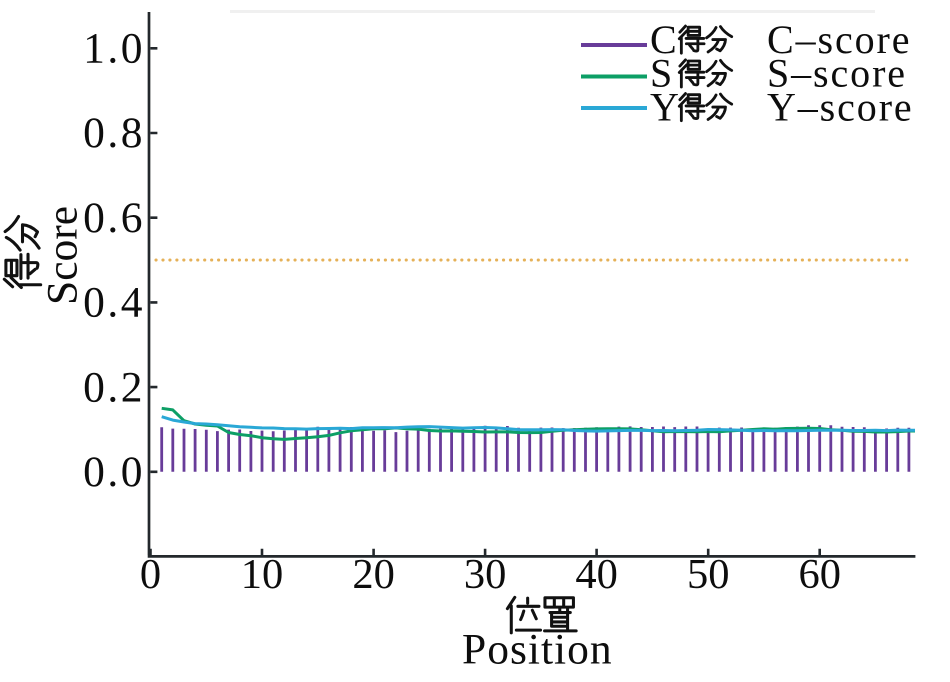 The height and width of the screenshot is (682, 950). I want to click on svg-text: C–score, so click(839, 39).